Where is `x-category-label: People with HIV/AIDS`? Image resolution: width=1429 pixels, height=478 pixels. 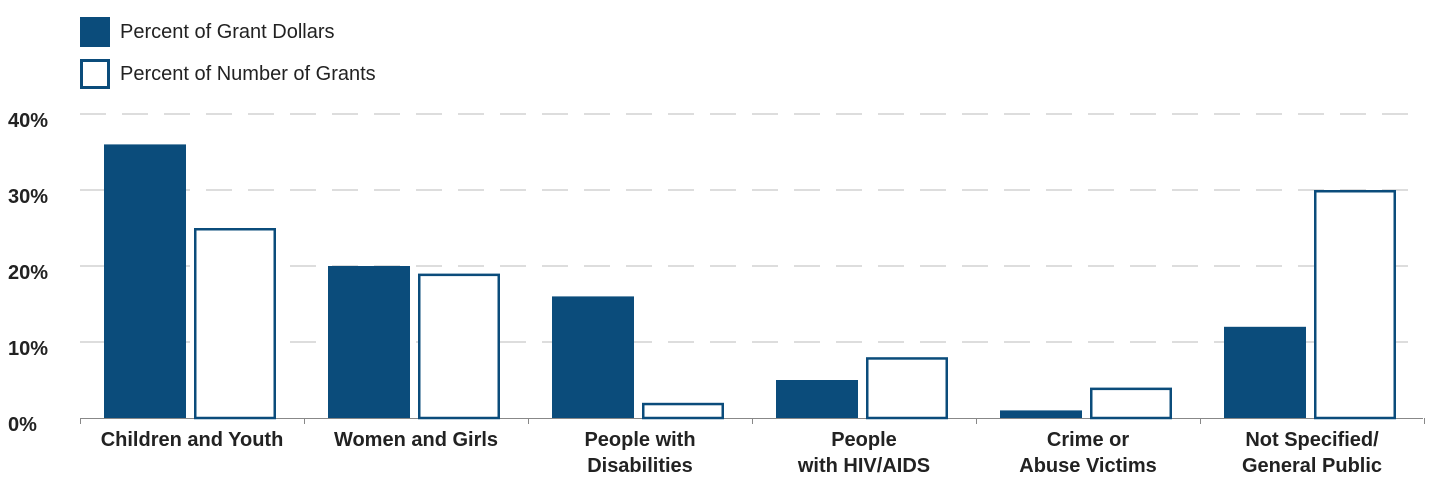 x-category-label: People with HIV/AIDS is located at coordinates (863, 453).